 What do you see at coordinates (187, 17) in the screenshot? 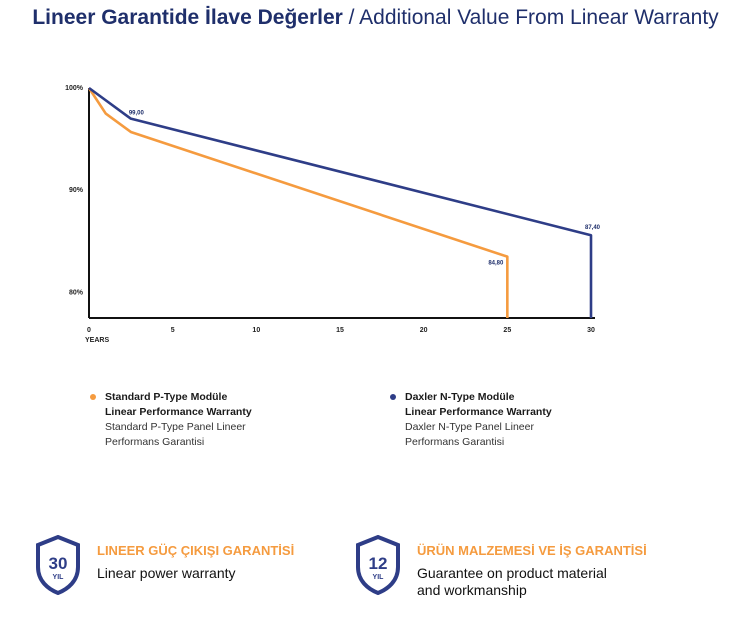
I see `title-bold: Lineer Garantide İlave Değerler` at bounding box center [187, 17].